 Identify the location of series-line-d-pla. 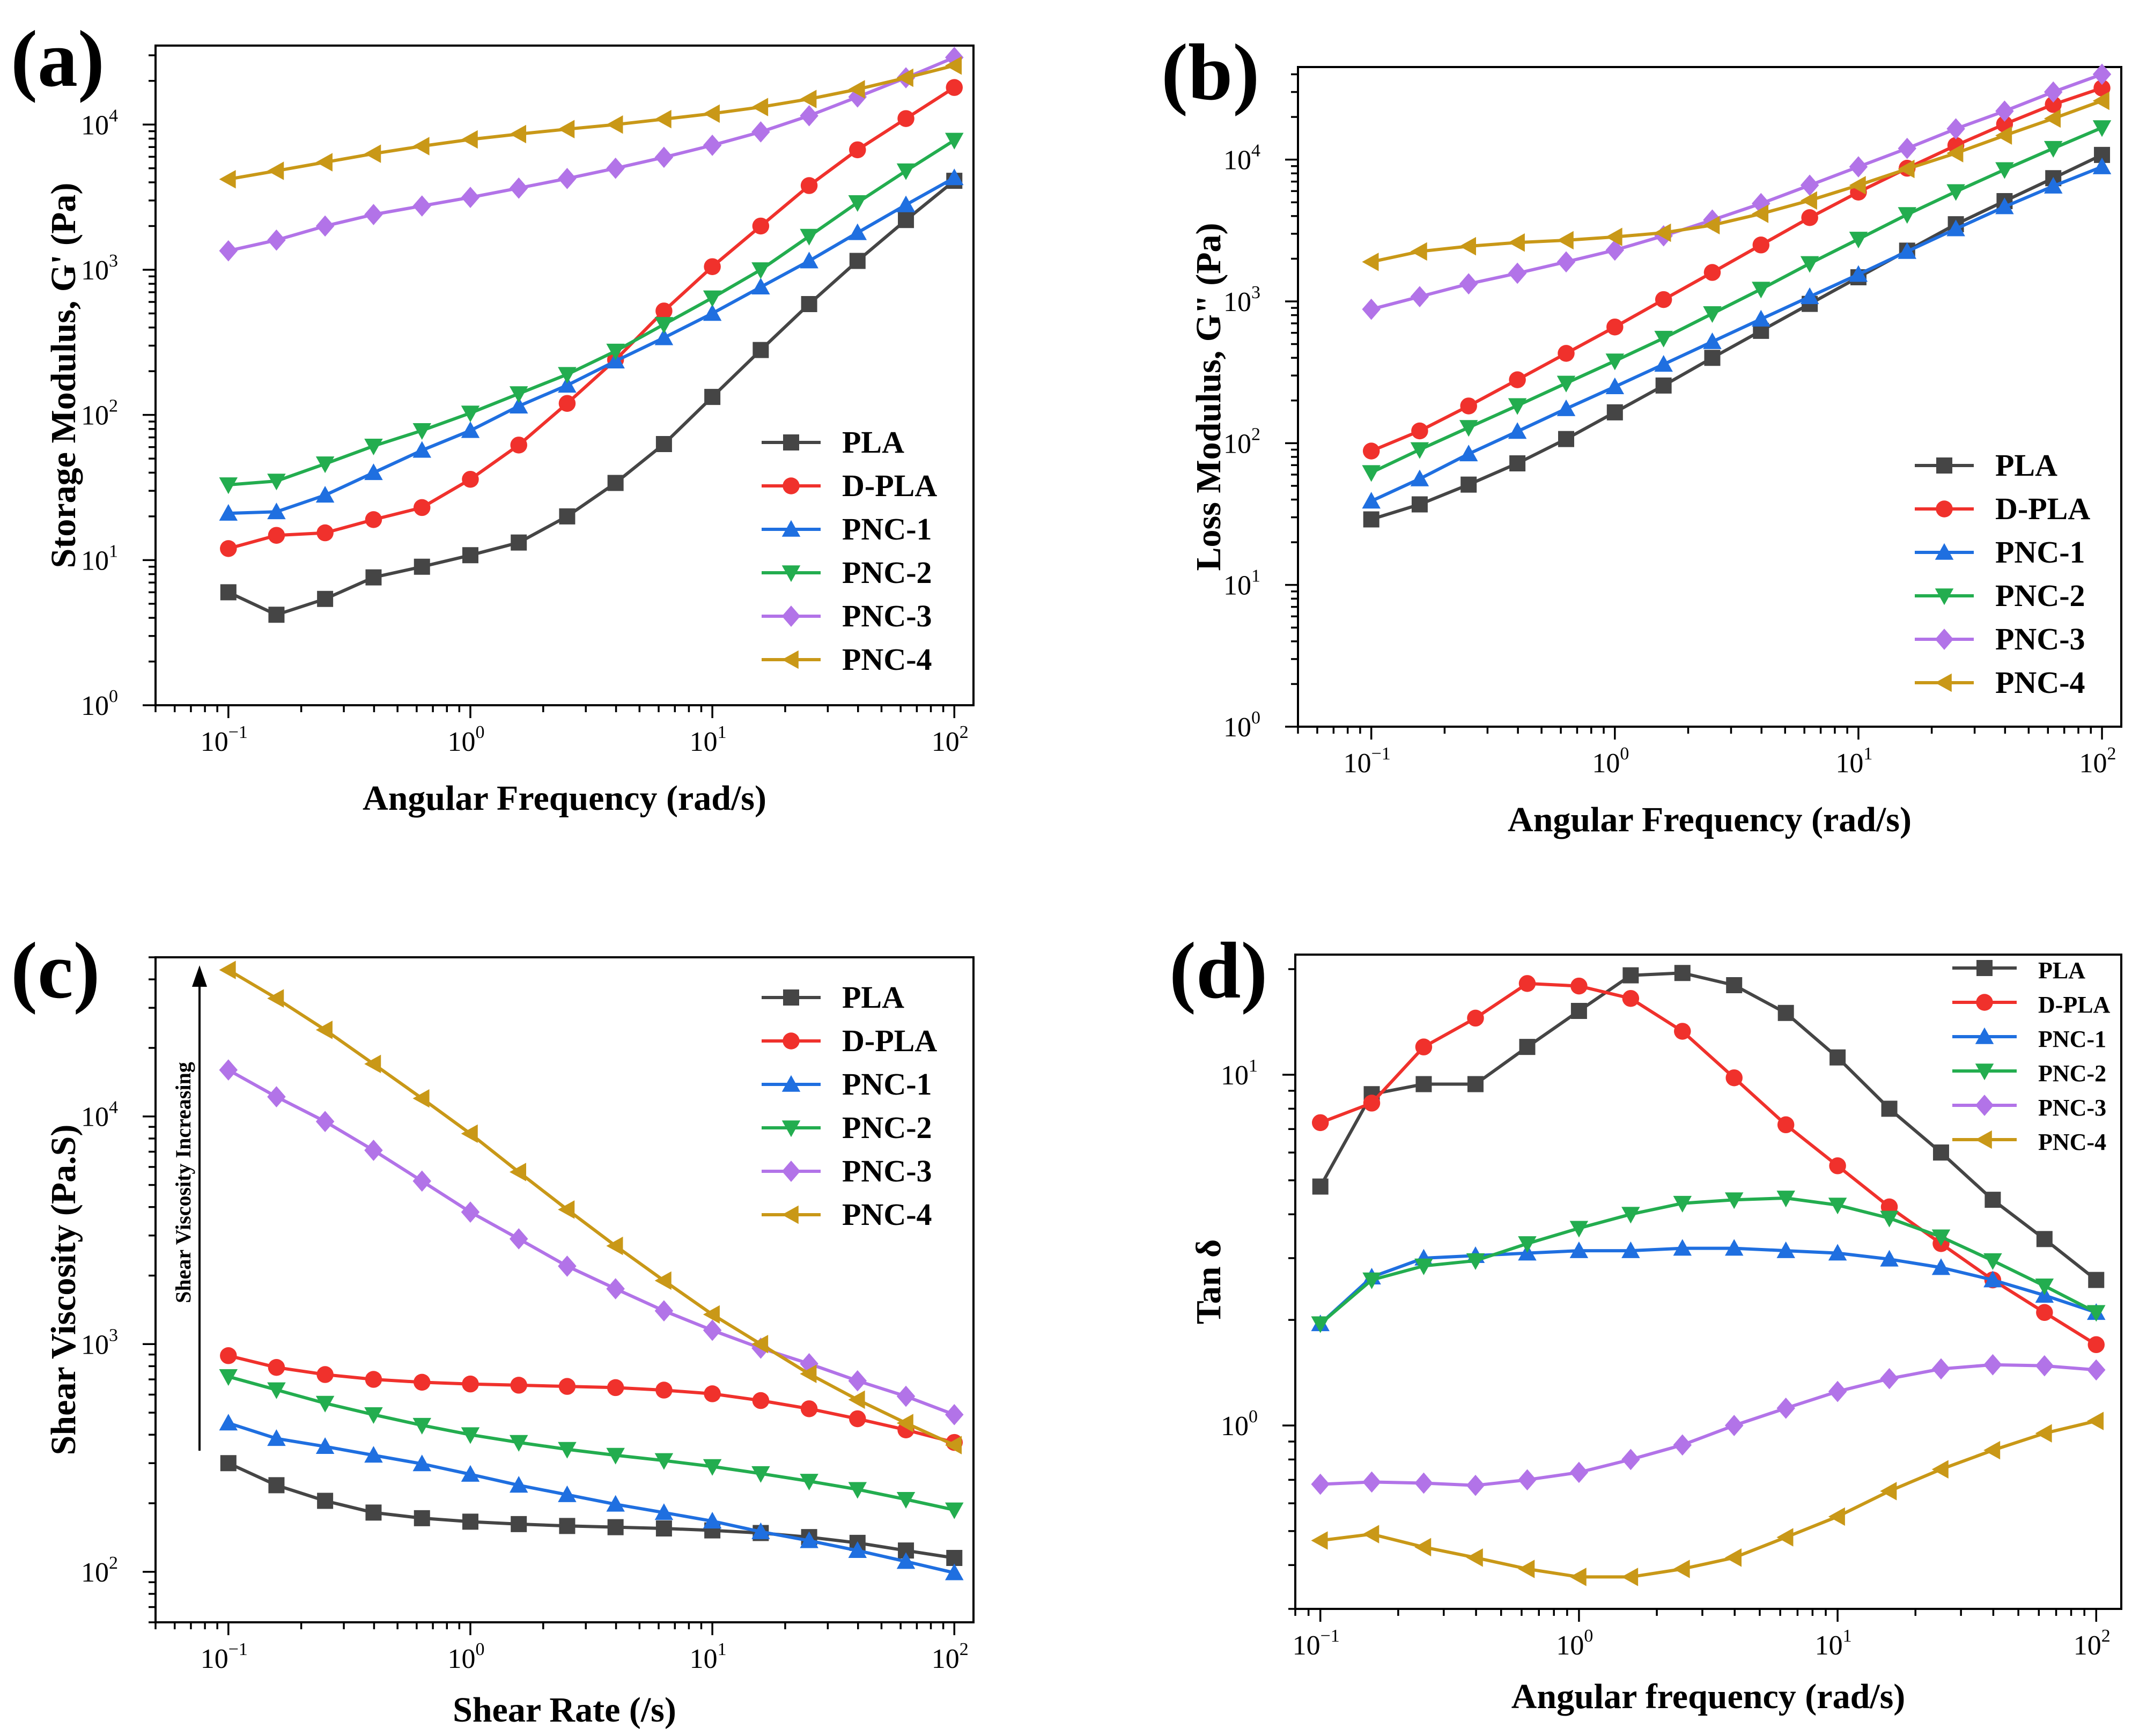
(591, 318).